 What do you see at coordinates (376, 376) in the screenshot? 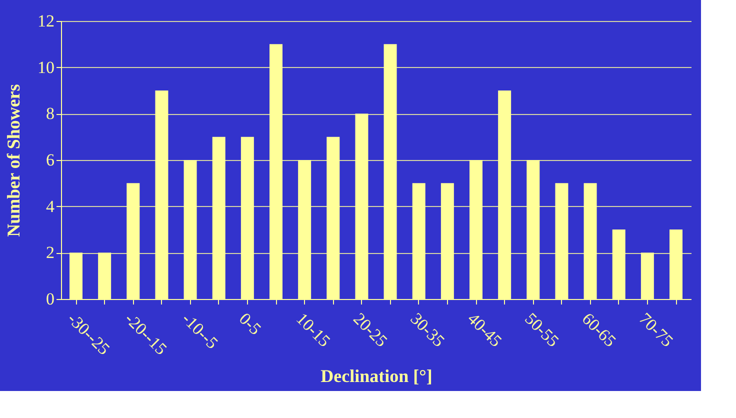
I see `x-axis-title: Declination [°]` at bounding box center [376, 376].